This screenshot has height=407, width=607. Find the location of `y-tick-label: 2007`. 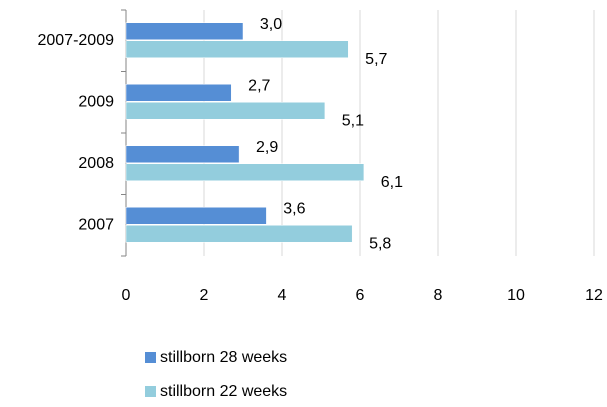

y-tick-label: 2007 is located at coordinates (96, 224).